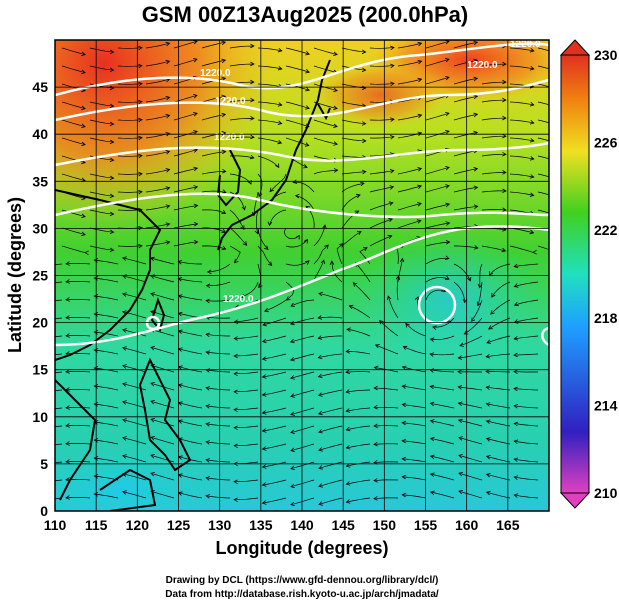 The image size is (619, 605). I want to click on colorbar-label: 230, so click(606, 55).